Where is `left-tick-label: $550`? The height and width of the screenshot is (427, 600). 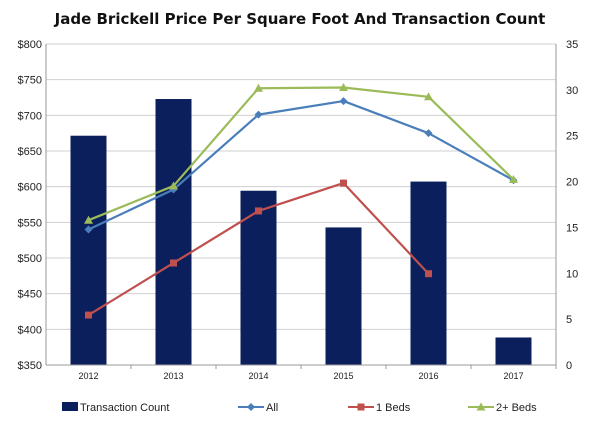
left-tick-label: $550 is located at coordinates (30, 223).